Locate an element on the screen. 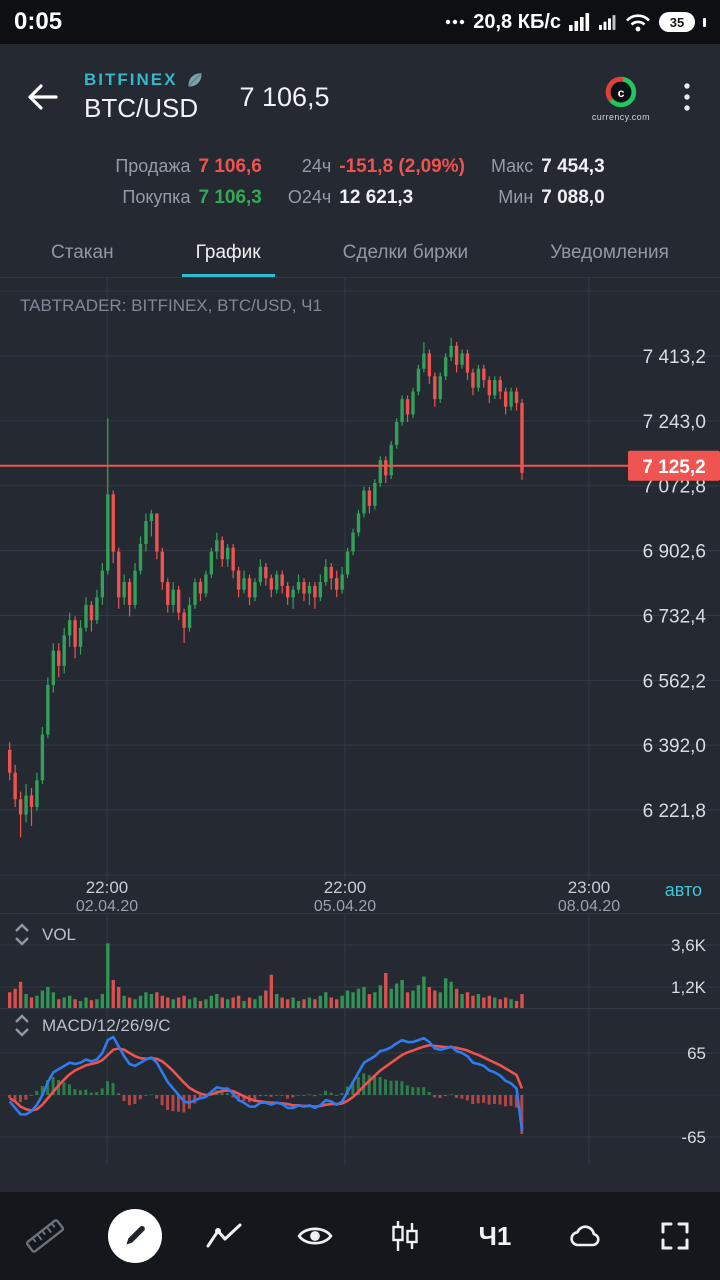 Image resolution: width=720 pixels, height=1280 pixels. pair-block: BITFINEX BTC/USD is located at coordinates (144, 97).